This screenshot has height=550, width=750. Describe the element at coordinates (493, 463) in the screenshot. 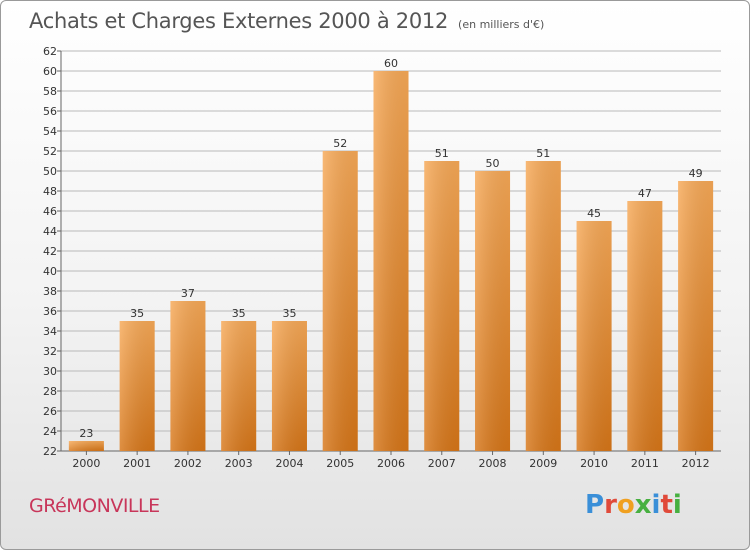

I see `x-tick-label-2008: 2008` at that location.